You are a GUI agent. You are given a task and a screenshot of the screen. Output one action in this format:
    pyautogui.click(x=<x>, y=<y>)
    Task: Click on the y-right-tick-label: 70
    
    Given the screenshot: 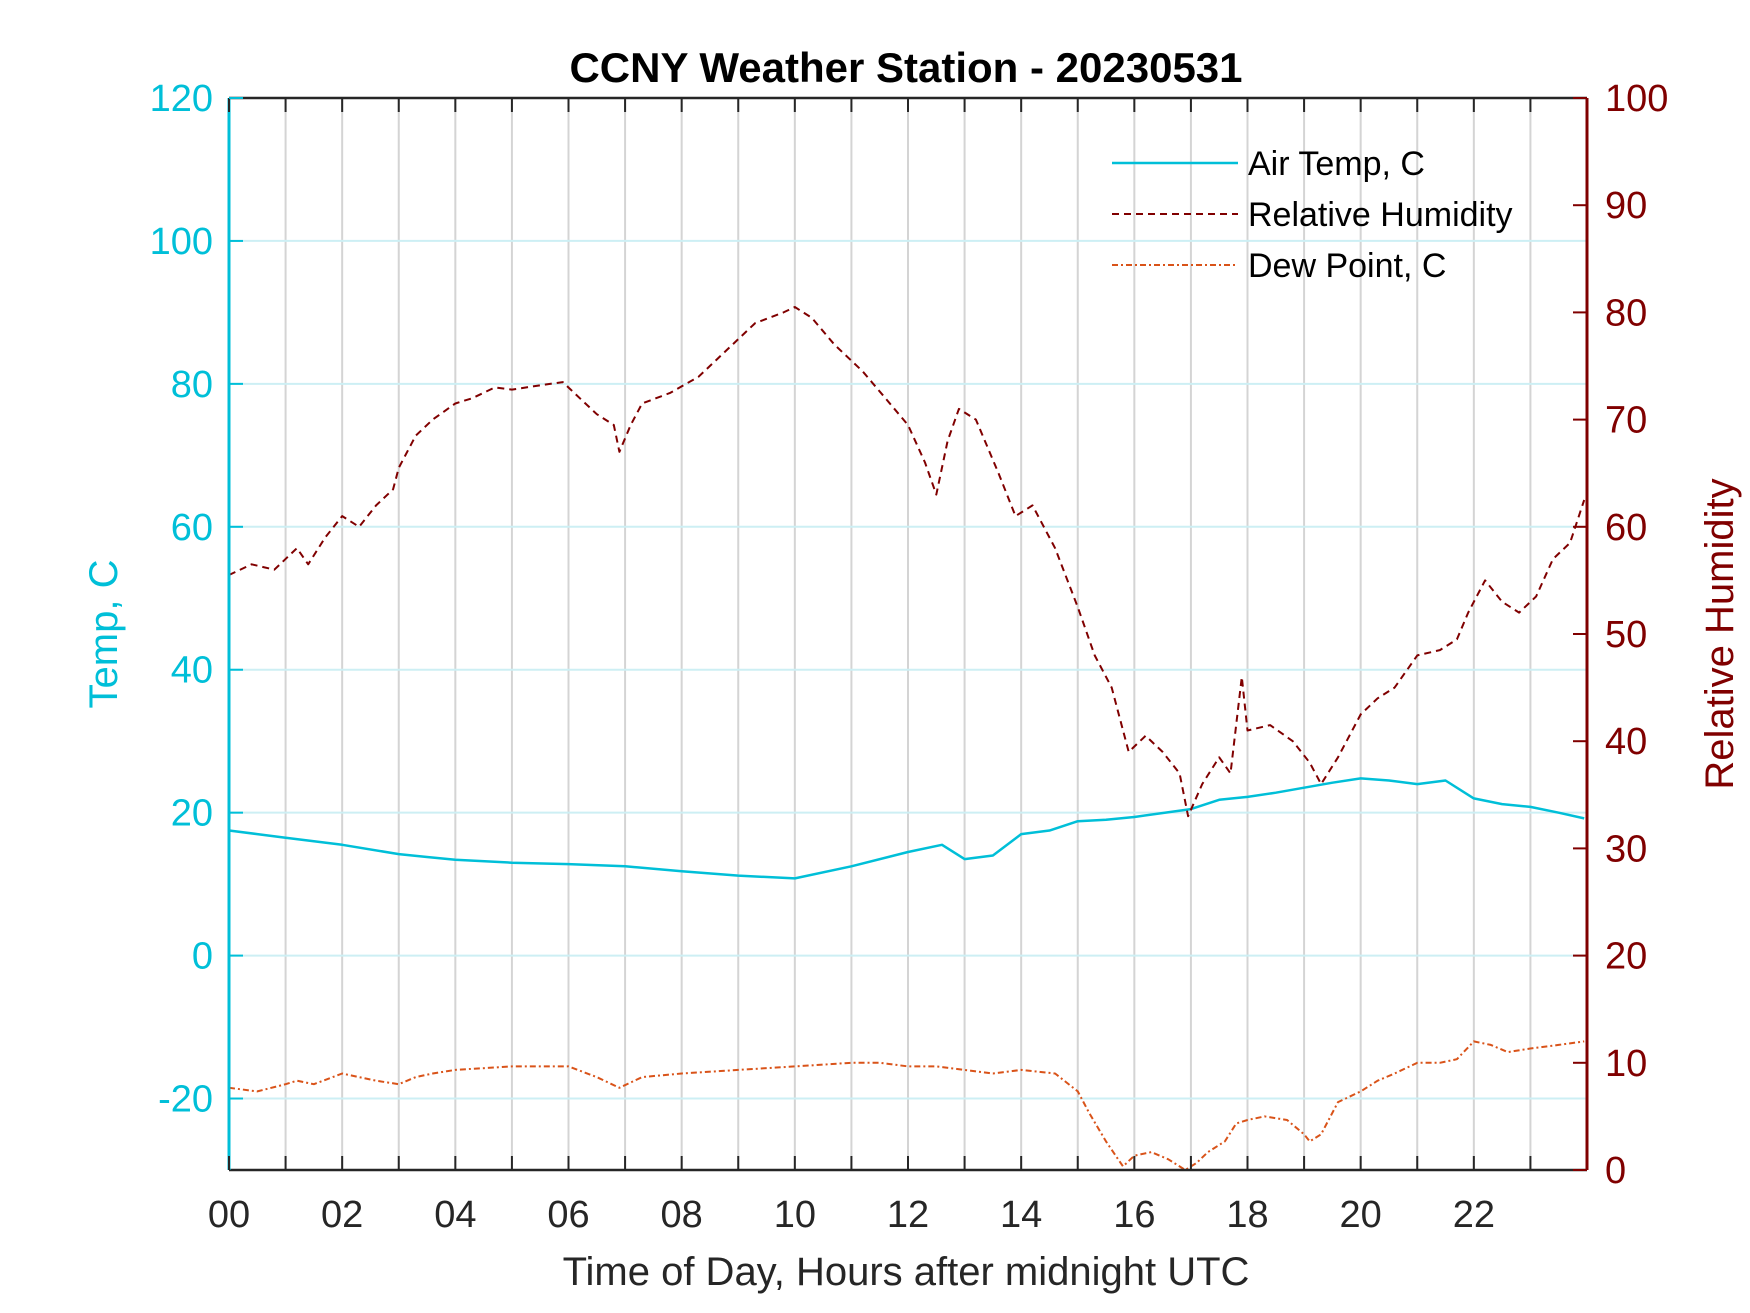 What is the action you would take?
    pyautogui.click(x=1626, y=421)
    